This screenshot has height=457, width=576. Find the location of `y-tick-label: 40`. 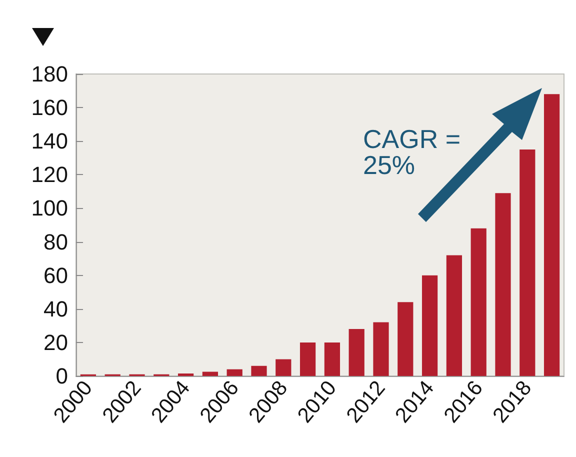

y-tick-label: 40 is located at coordinates (56, 309).